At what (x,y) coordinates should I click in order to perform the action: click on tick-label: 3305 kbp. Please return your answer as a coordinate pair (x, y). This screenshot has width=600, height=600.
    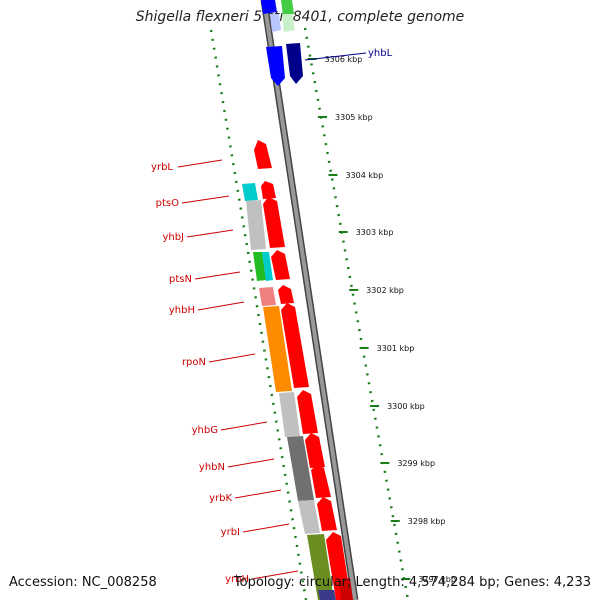
    Looking at the image, I should click on (354, 117).